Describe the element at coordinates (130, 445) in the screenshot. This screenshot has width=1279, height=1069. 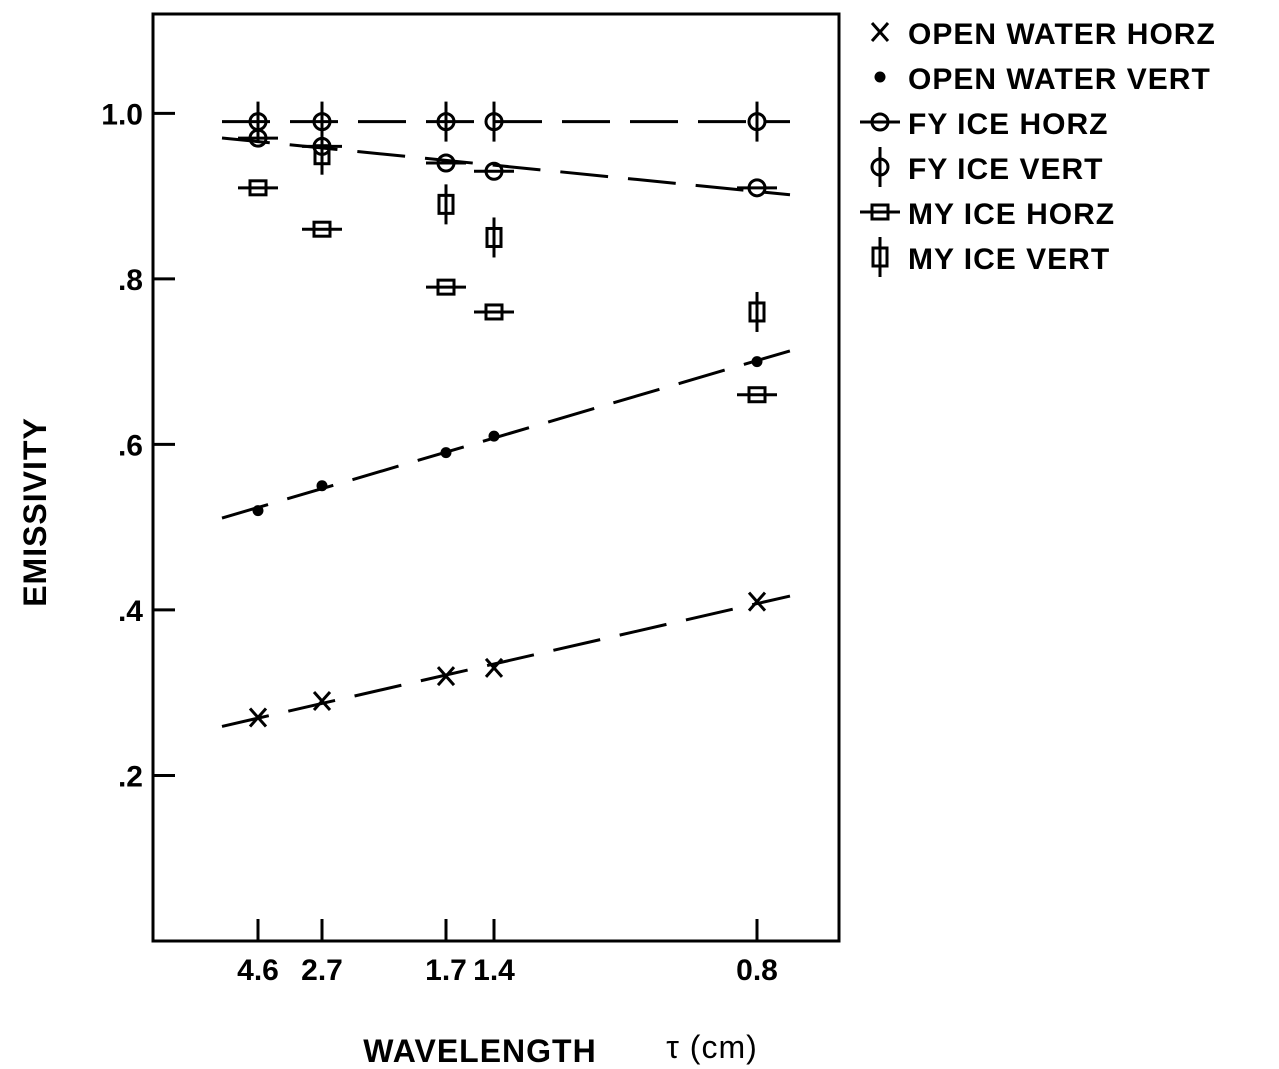
I see `y-tick-label: .6` at that location.